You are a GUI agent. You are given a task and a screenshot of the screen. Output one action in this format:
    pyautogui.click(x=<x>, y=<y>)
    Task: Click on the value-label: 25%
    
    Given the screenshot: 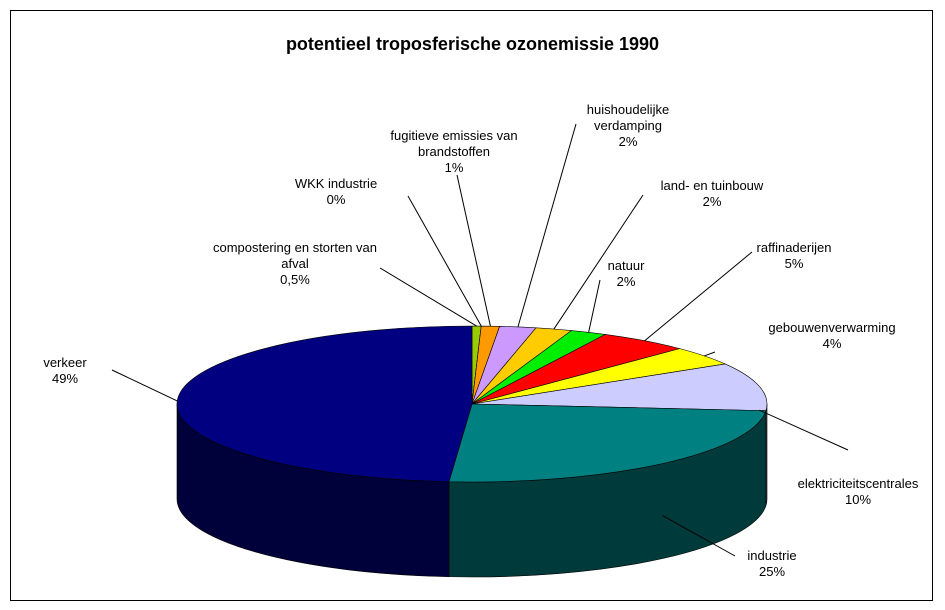 What is the action you would take?
    pyautogui.click(x=772, y=571)
    